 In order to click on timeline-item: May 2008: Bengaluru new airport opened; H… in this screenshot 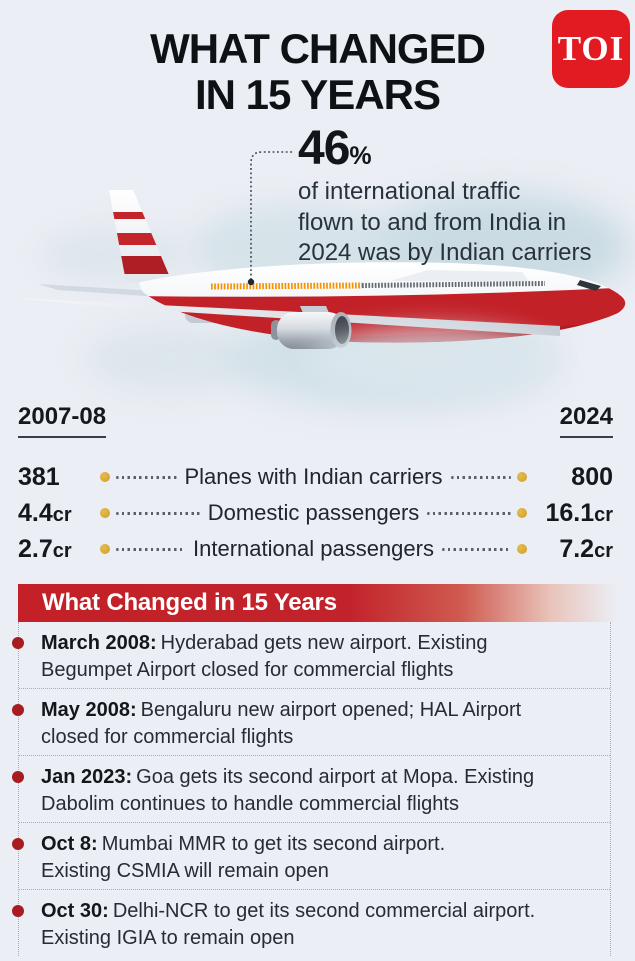, I will do `click(311, 721)`.